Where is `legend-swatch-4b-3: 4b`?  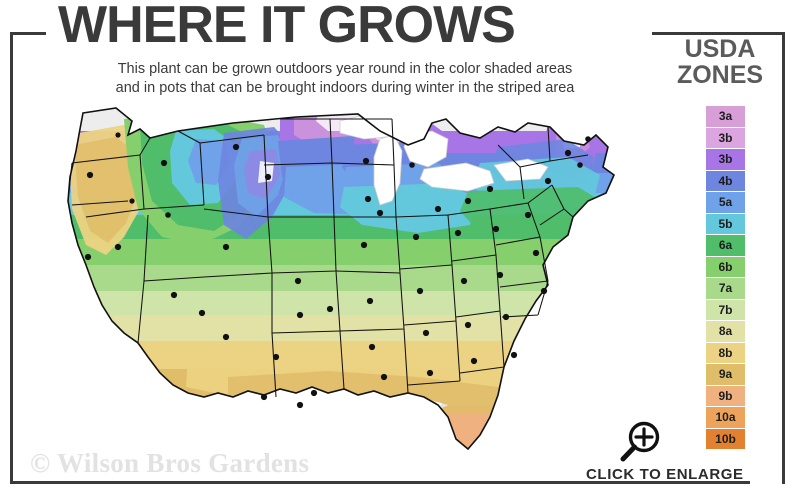 legend-swatch-4b-3: 4b is located at coordinates (725, 181).